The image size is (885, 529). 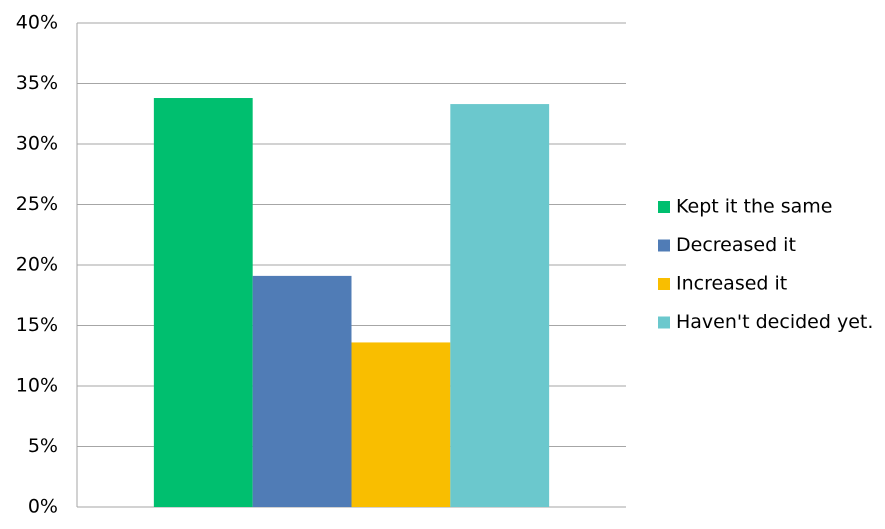 What do you see at coordinates (37, 265) in the screenshot?
I see `y-tick-label: 20%` at bounding box center [37, 265].